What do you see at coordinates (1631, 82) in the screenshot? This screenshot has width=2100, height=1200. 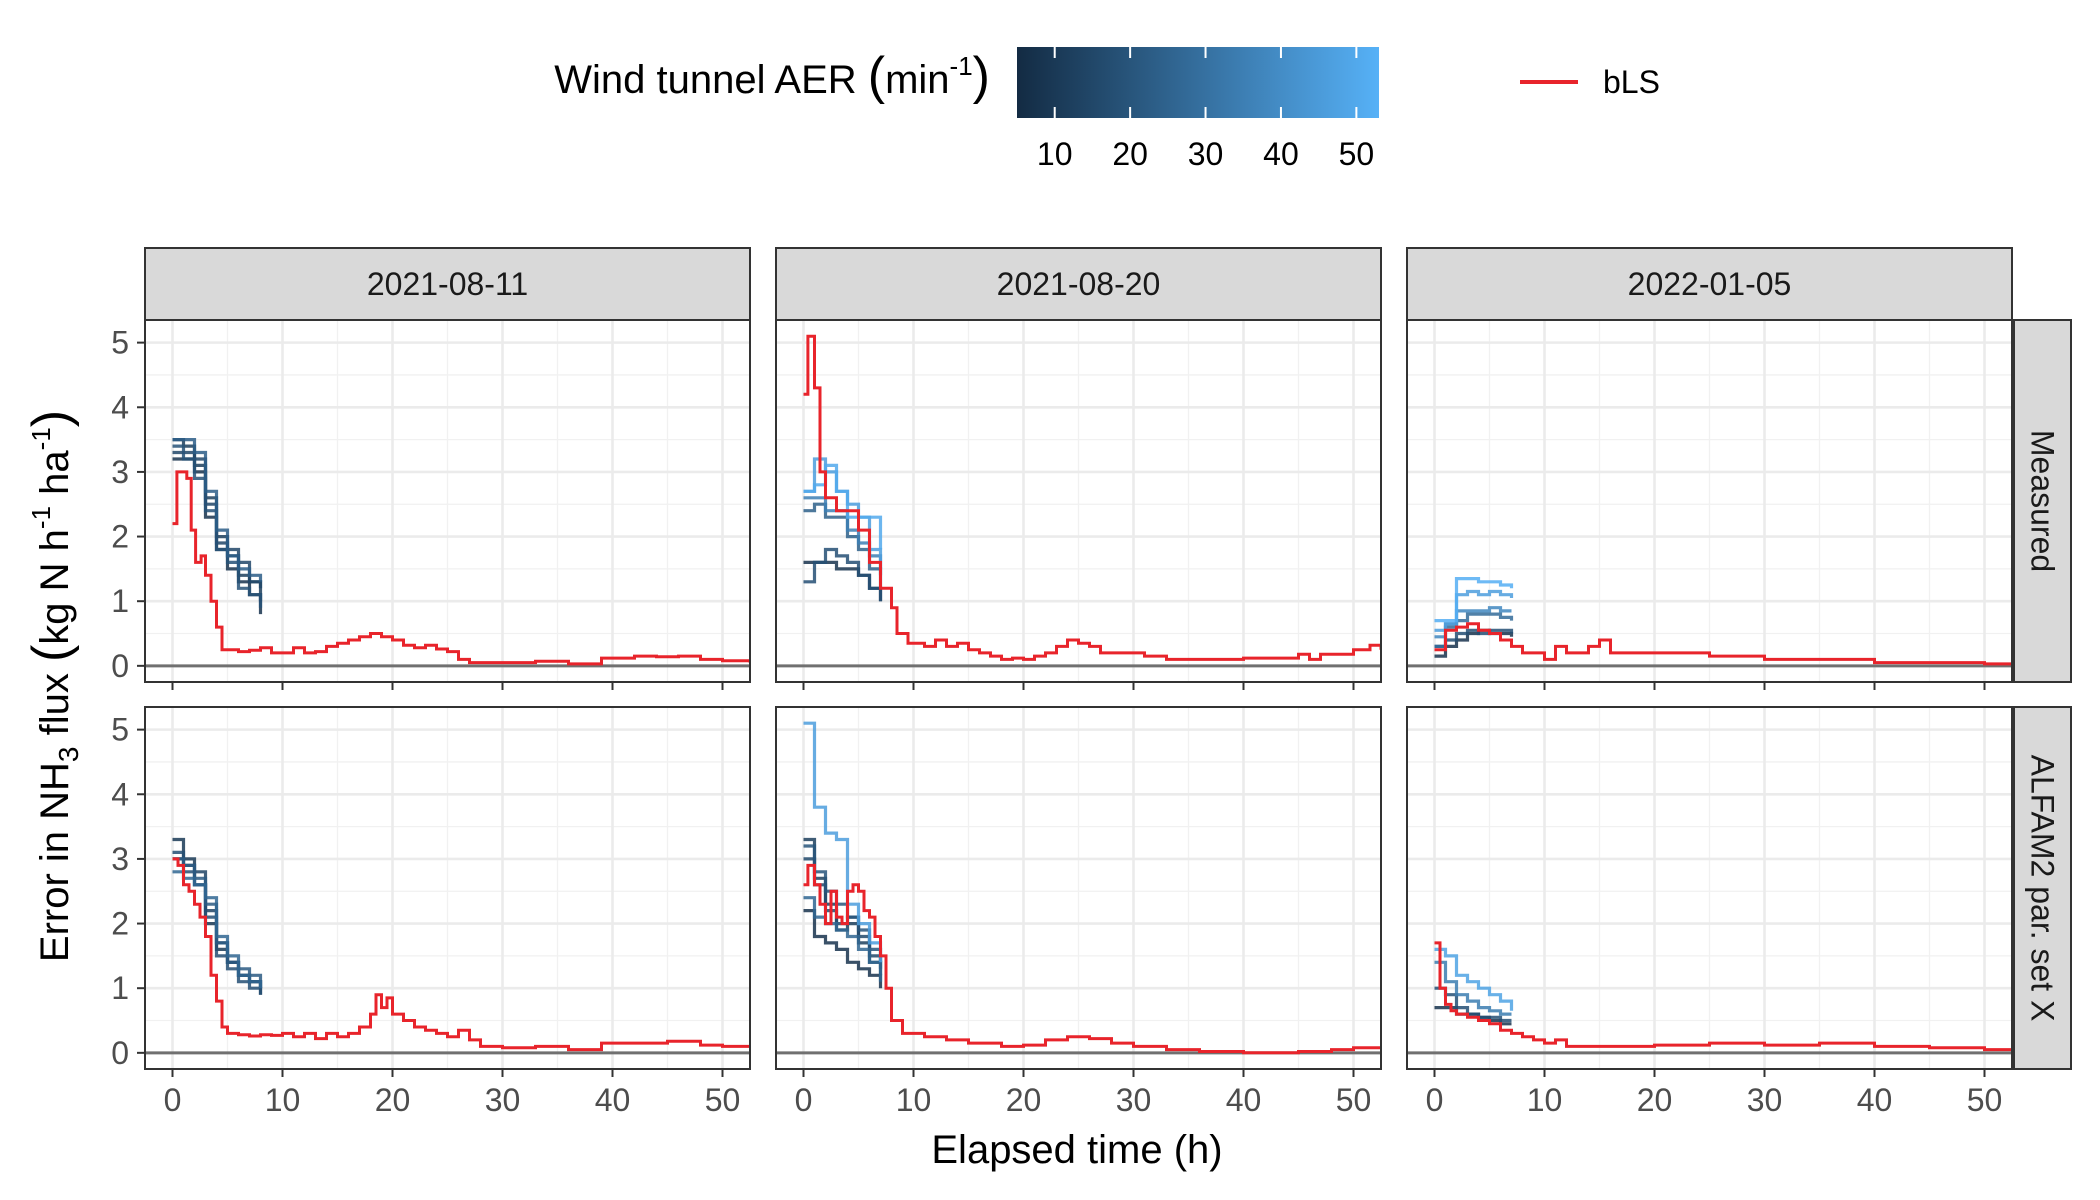 I see `legend-label-bls: bLS` at bounding box center [1631, 82].